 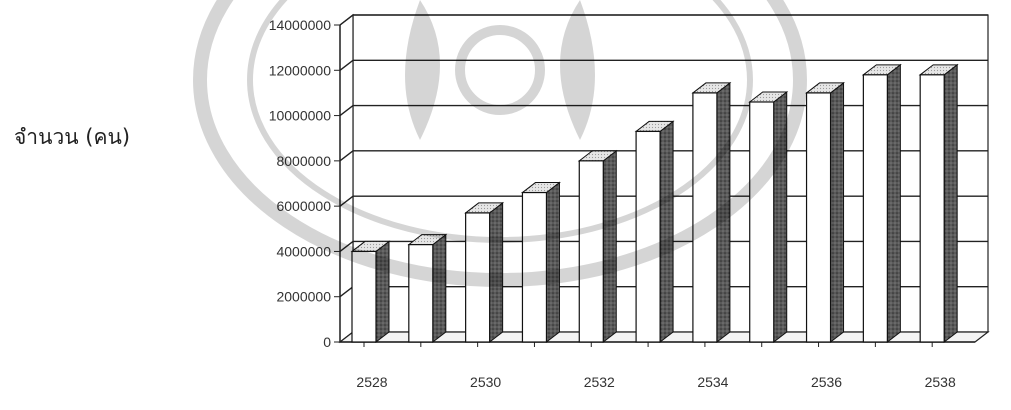 I want to click on x-tick-label: 2536, so click(x=826, y=382).